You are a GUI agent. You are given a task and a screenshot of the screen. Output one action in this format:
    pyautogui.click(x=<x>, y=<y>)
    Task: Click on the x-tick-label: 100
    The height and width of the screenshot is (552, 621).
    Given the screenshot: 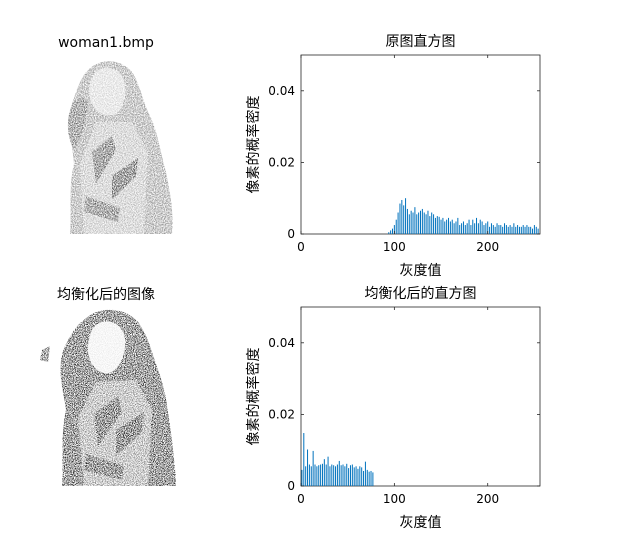 What is the action you would take?
    pyautogui.click(x=394, y=247)
    